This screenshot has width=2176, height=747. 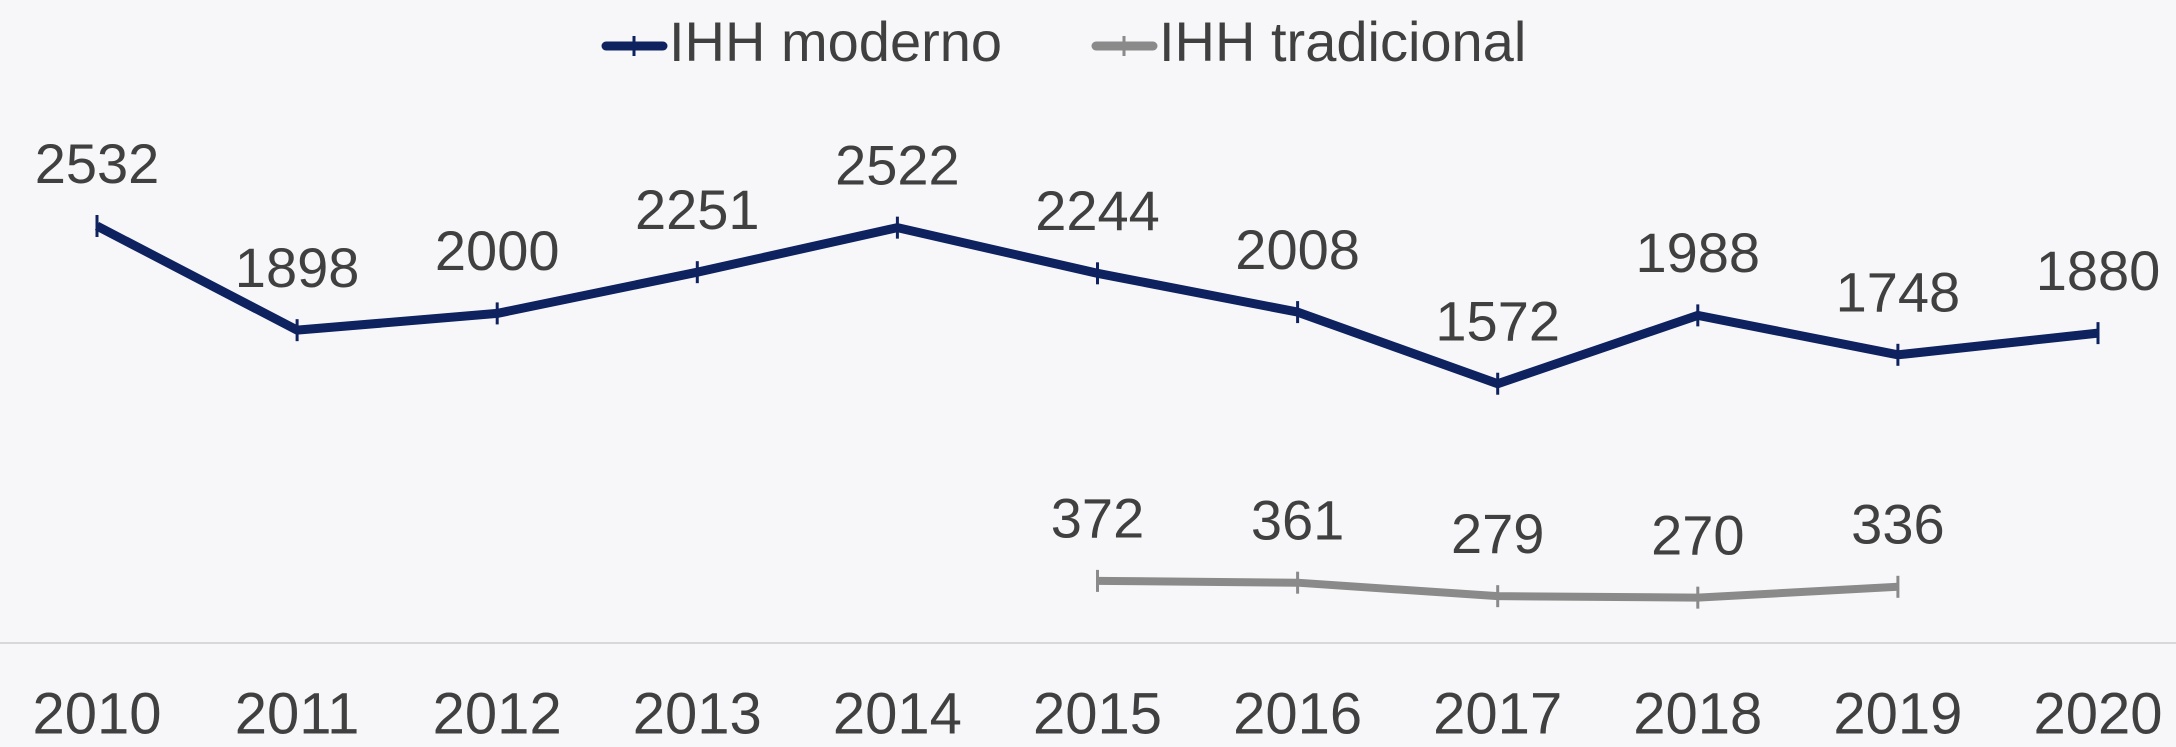 I want to click on x-tick-label: 2014, so click(x=897, y=713).